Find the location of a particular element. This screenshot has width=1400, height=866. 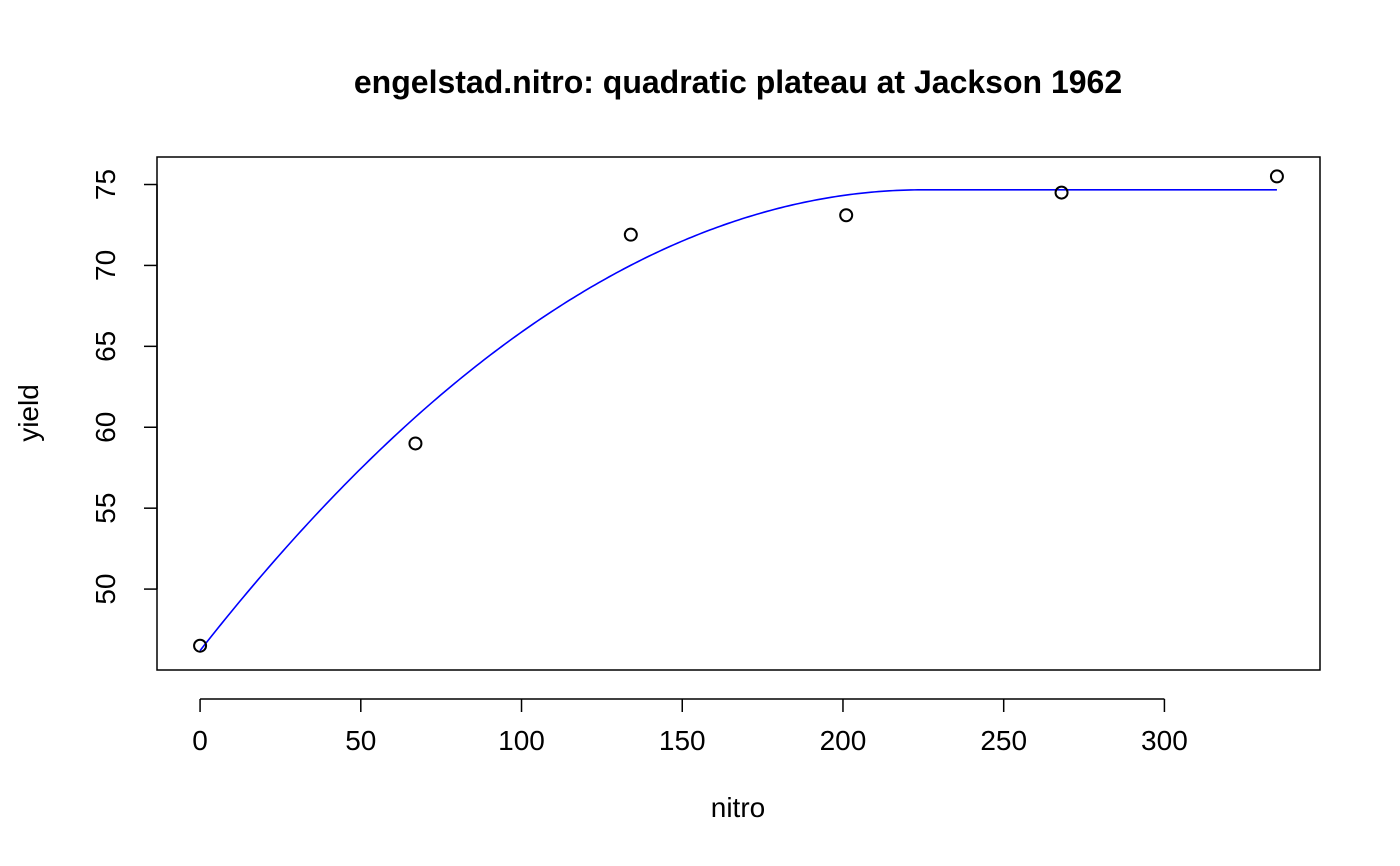

y-tick-label: 55 is located at coordinates (105, 508).